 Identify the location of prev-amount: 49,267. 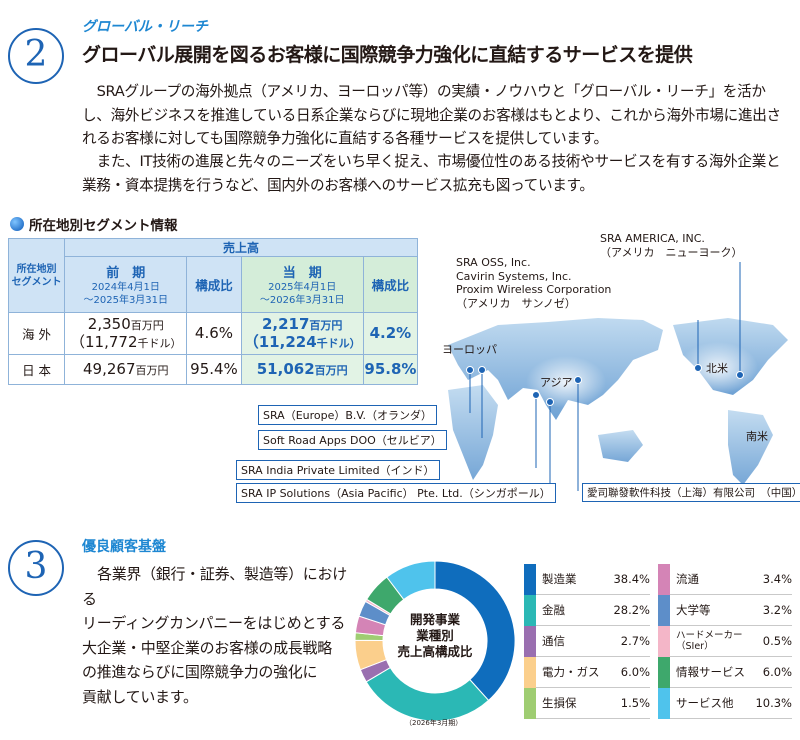
(109, 368).